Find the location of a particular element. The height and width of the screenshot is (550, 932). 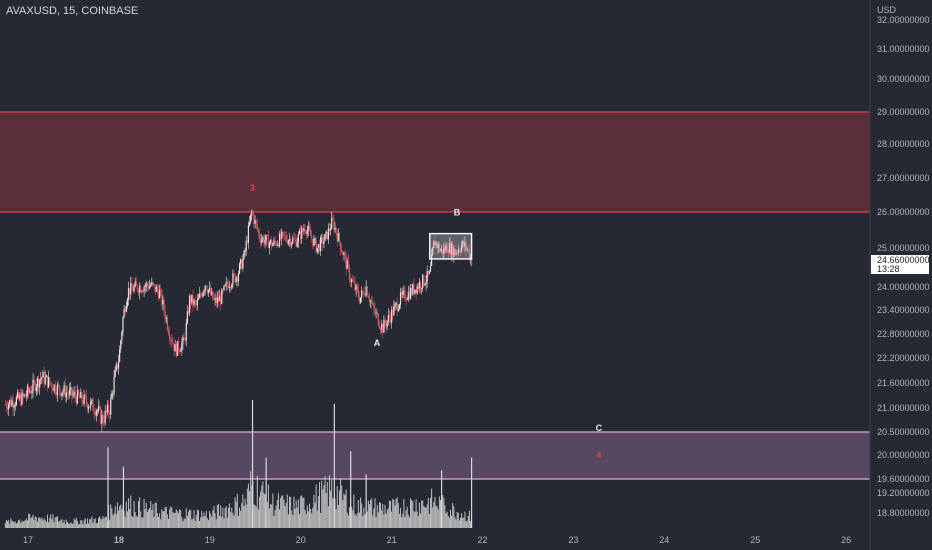

x-tick-label: 26 is located at coordinates (846, 540).